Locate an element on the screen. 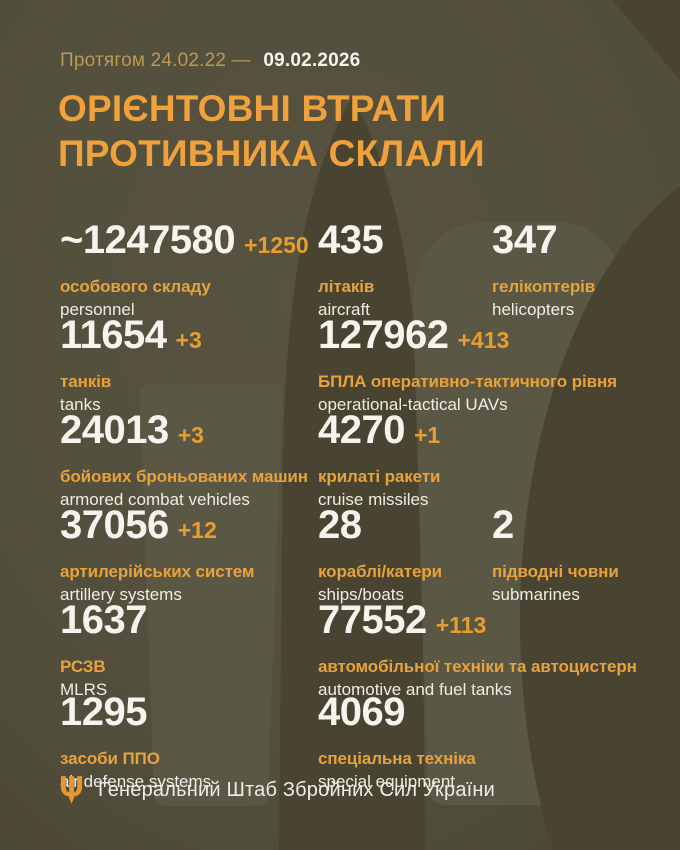 This screenshot has width=680, height=850. artillery-shell-silhouette-dark-corner is located at coordinates (646, 40).